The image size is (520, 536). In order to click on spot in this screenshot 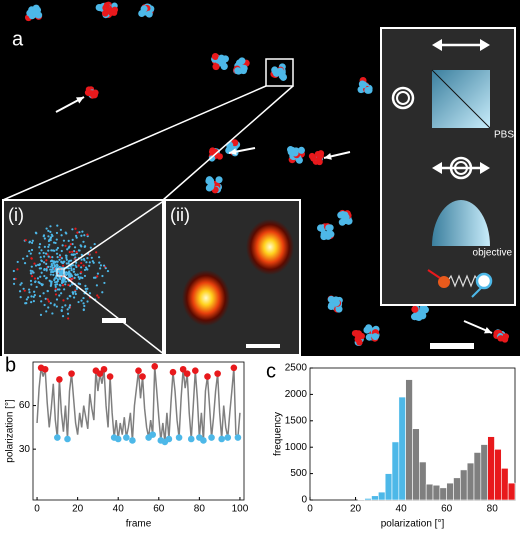, I will do `click(206, 298)`.